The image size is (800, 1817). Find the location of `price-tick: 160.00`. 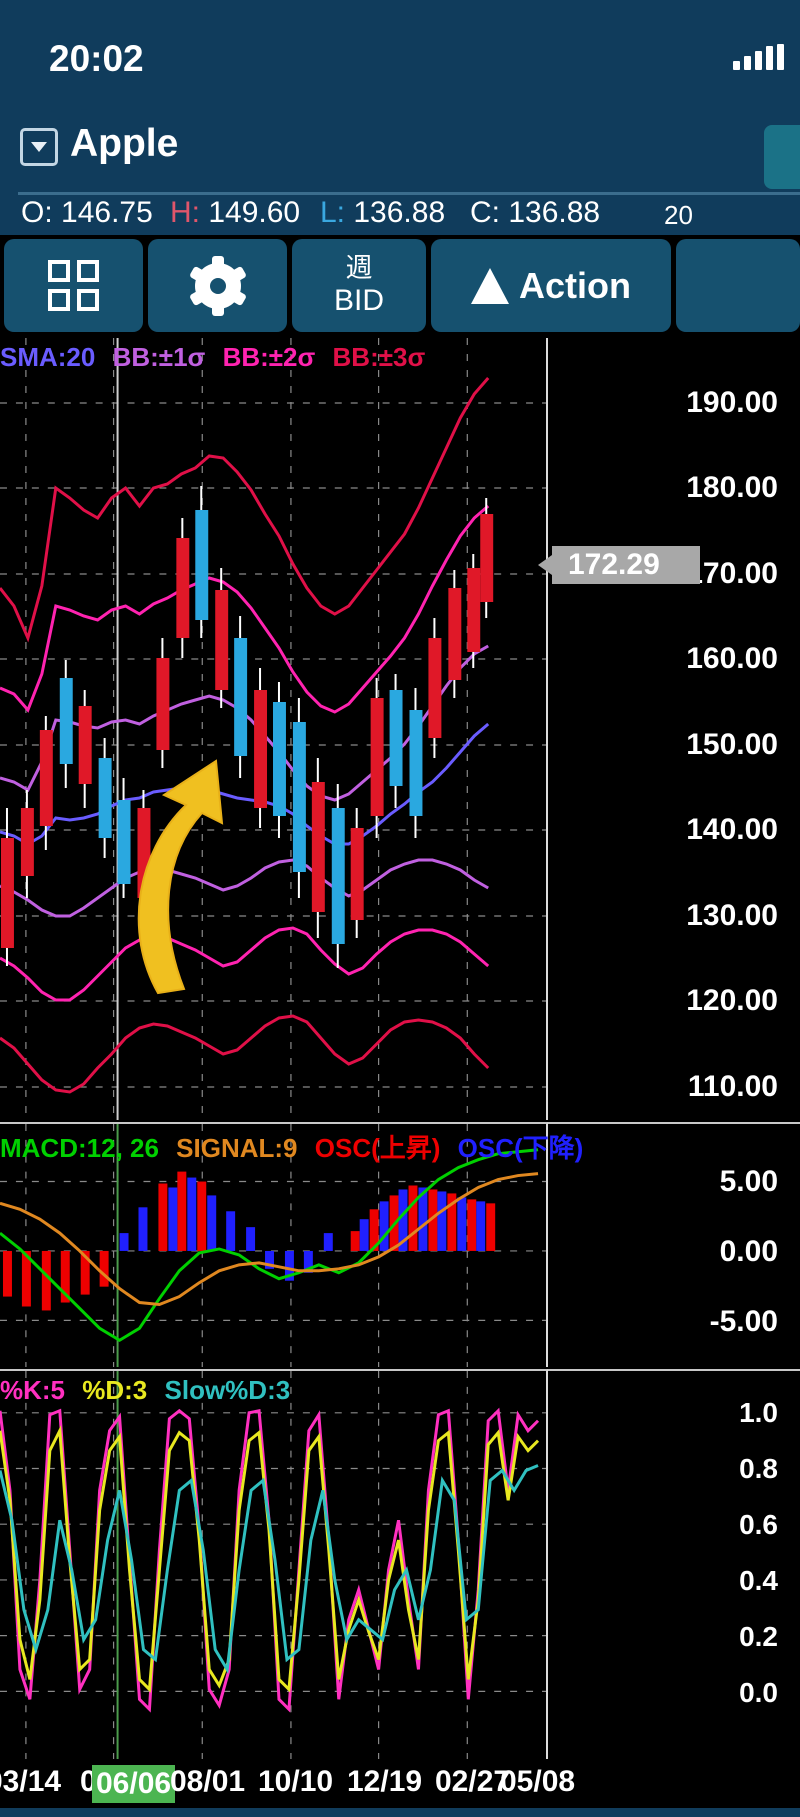

price-tick: 160.00 is located at coordinates (732, 658).